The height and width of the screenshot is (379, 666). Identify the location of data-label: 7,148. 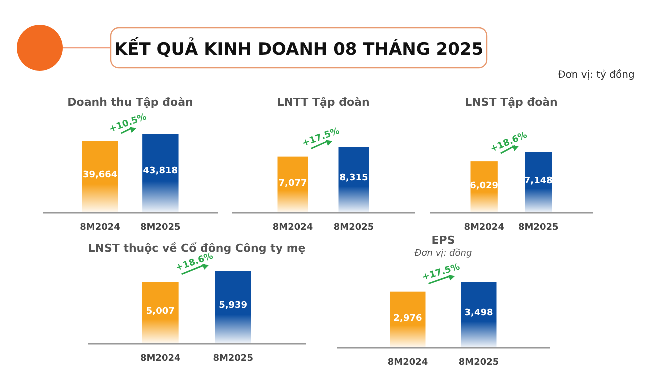
(538, 181).